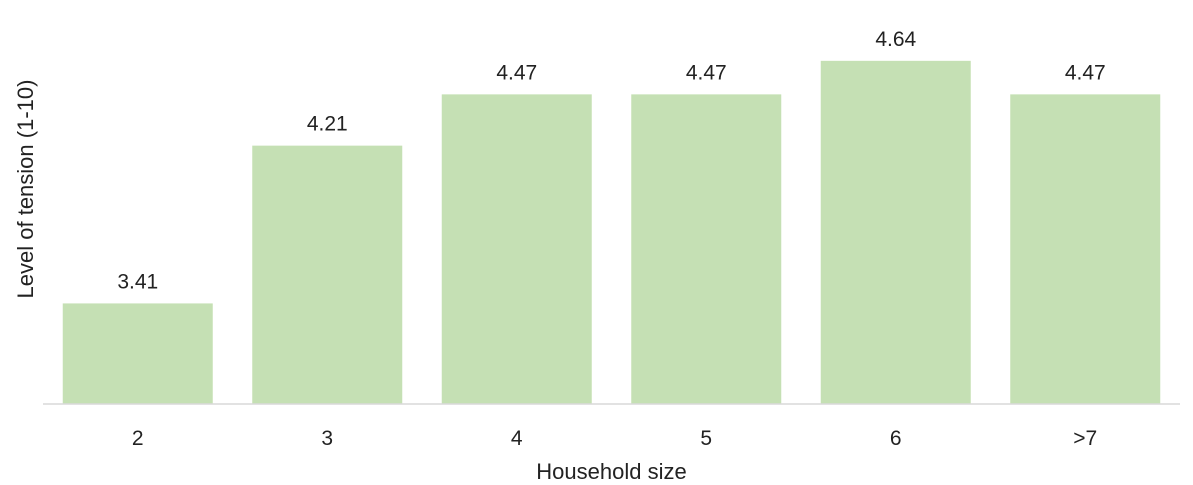 The width and height of the screenshot is (1193, 485). What do you see at coordinates (138, 438) in the screenshot?
I see `x-tick-label-1: 2` at bounding box center [138, 438].